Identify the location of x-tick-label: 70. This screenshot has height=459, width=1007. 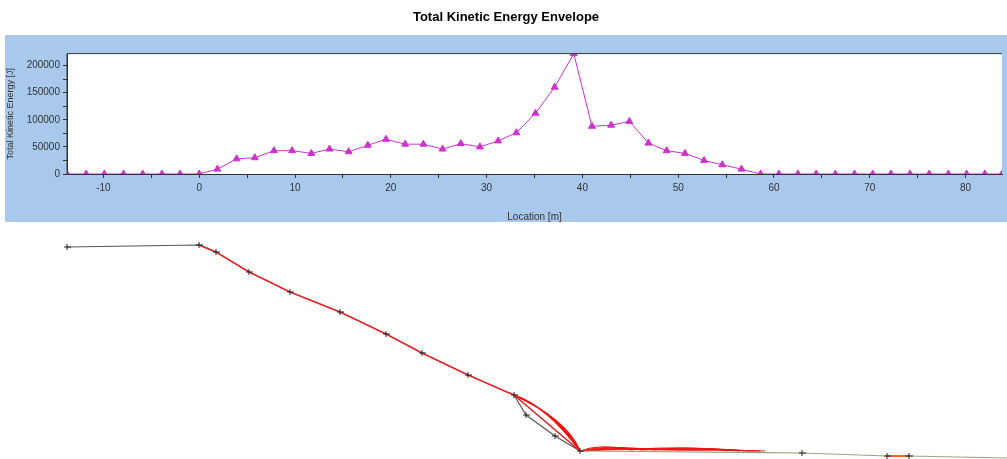
(870, 187).